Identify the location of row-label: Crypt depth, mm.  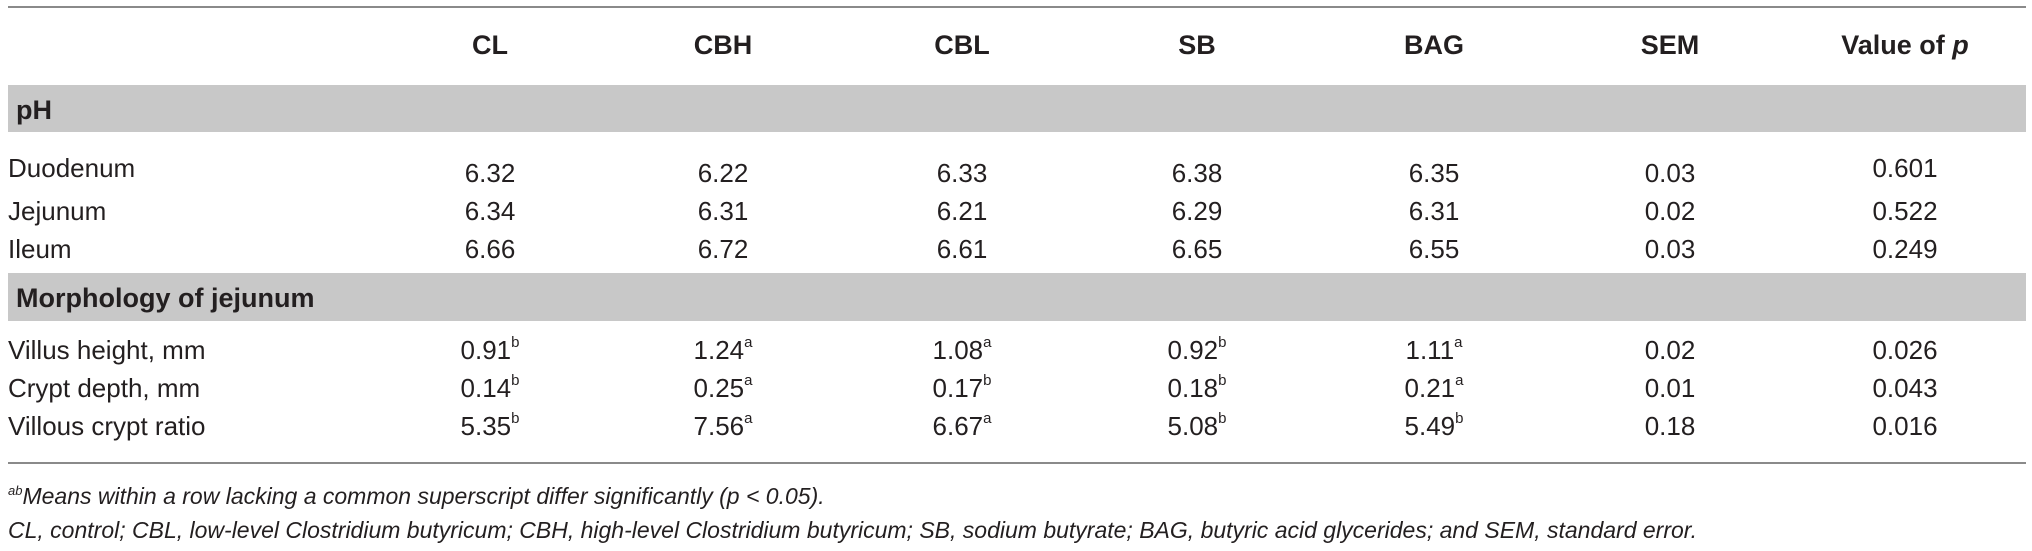
(104, 388).